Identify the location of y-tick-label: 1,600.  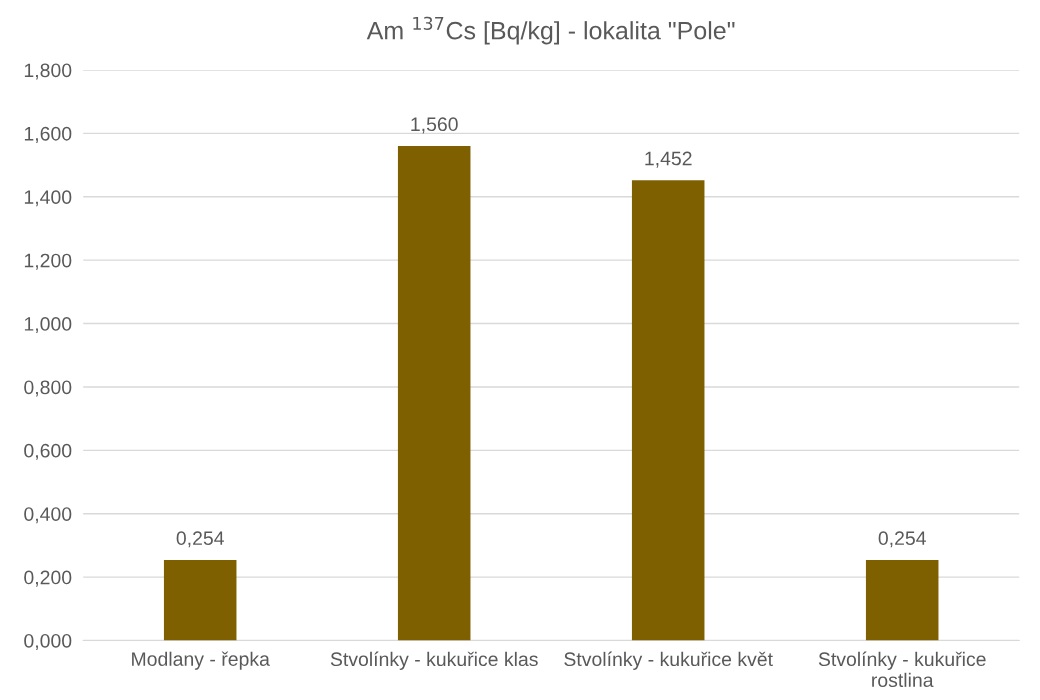
(48, 134).